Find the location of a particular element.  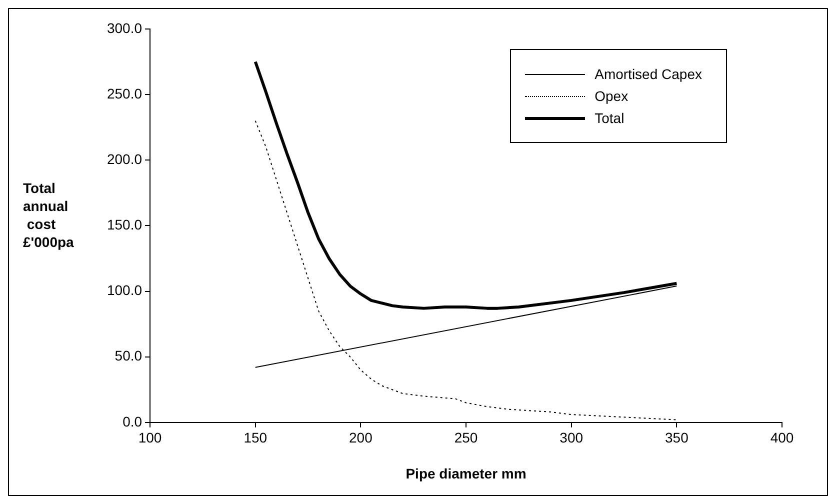

y-tick-label: 250.0 is located at coordinates (124, 93).